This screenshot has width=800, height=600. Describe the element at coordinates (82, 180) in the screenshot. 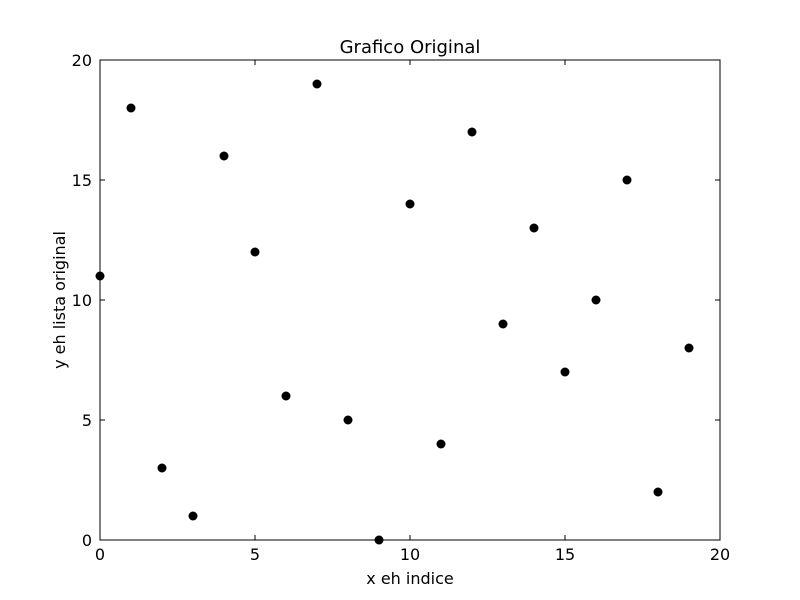

I see `y-tick-label: 15` at that location.